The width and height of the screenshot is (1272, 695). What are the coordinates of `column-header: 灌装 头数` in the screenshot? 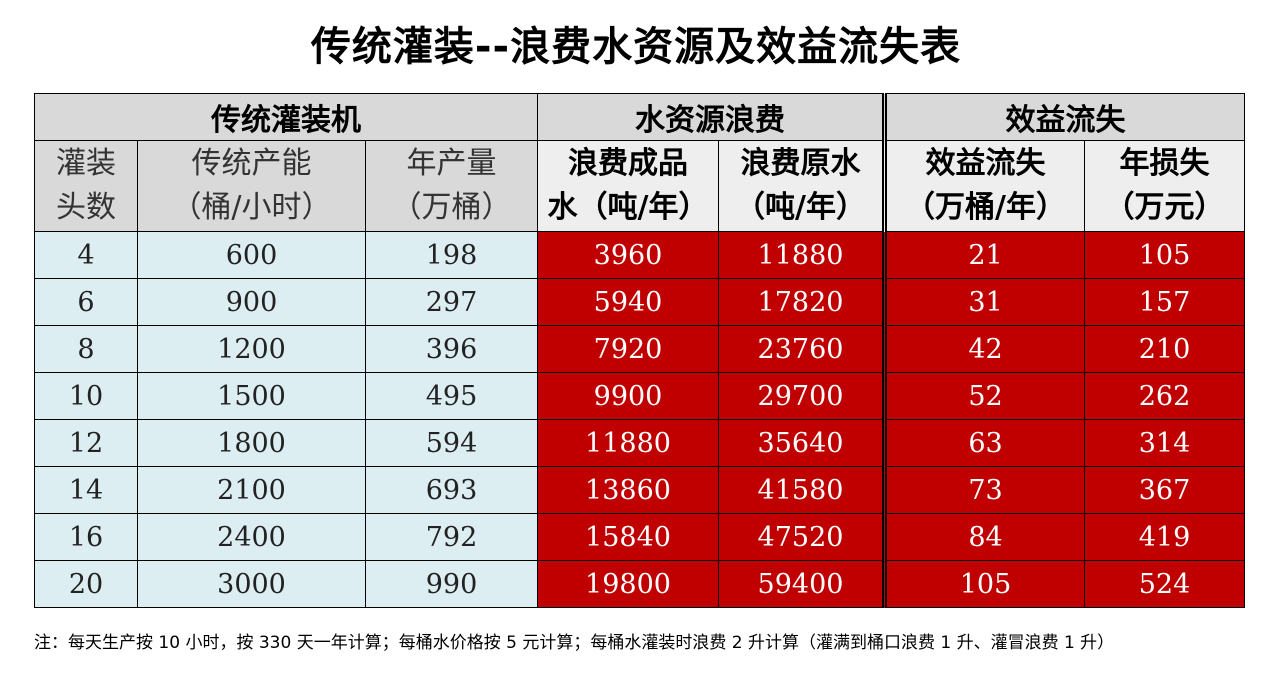 It's located at (86, 186).